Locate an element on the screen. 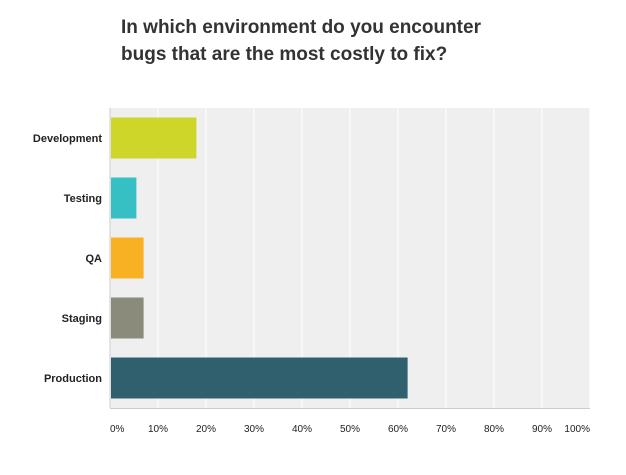 The width and height of the screenshot is (626, 475). chart-title-line-2: bugs that are the most costly to fix? is located at coordinates (284, 54).